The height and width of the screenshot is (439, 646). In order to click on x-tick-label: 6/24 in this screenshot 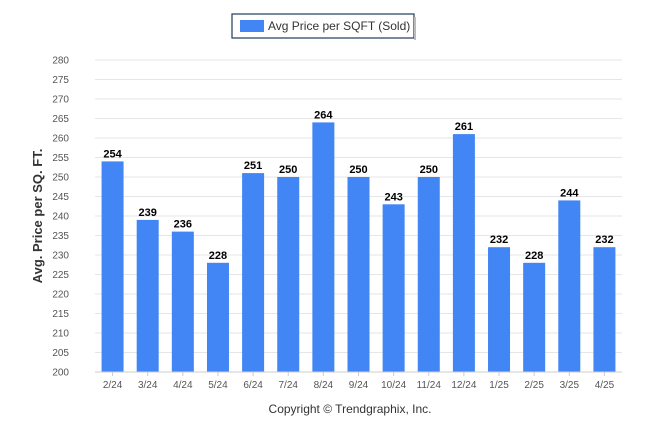, I will do `click(253, 385)`.